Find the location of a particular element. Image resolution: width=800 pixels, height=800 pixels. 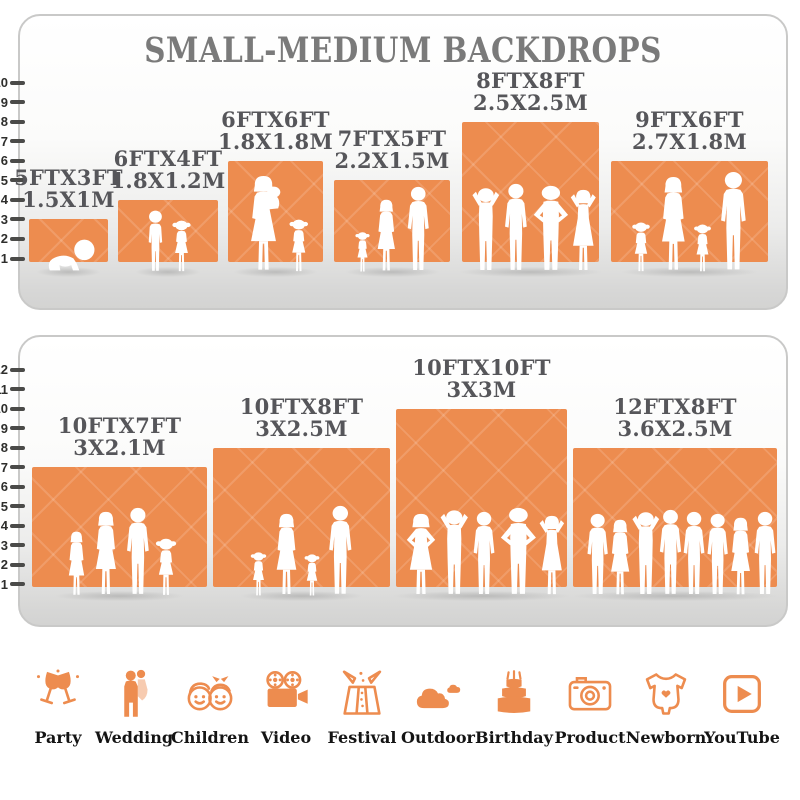

size-feet-text: 8FTX8FT is located at coordinates (530, 80).